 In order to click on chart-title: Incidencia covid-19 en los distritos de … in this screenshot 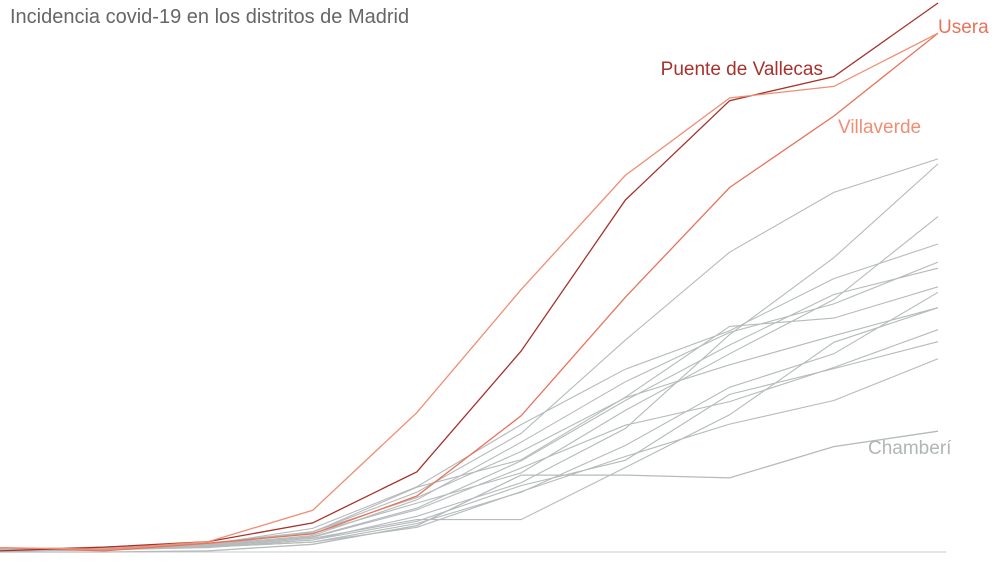, I will do `click(209, 17)`.